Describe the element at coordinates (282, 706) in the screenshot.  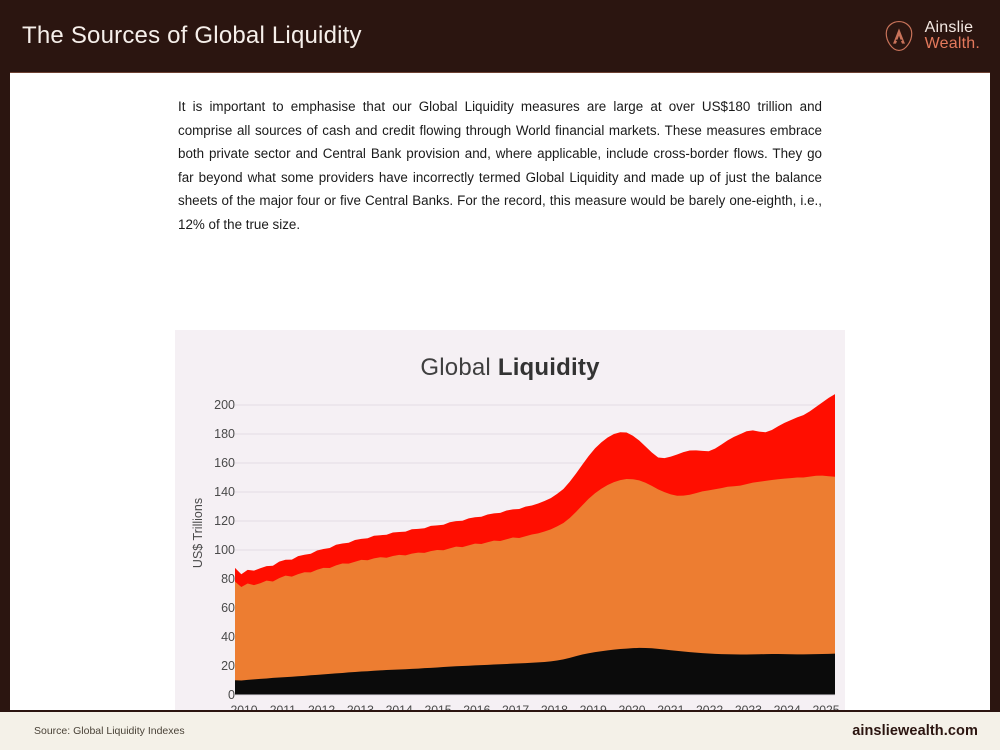
I see `x-tick-label: 2011` at that location.